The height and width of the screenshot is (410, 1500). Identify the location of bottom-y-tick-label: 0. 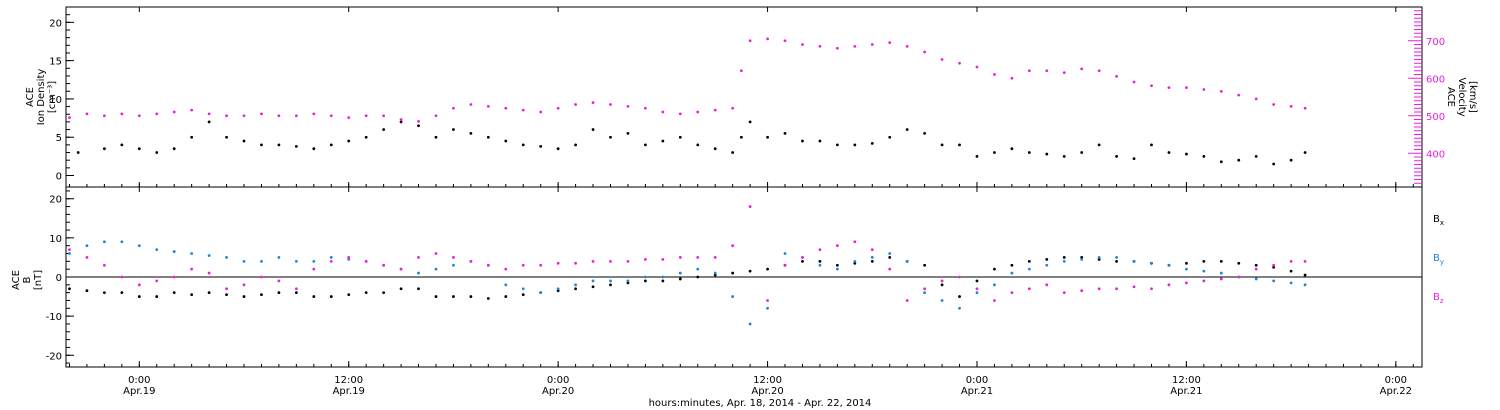
(59, 278).